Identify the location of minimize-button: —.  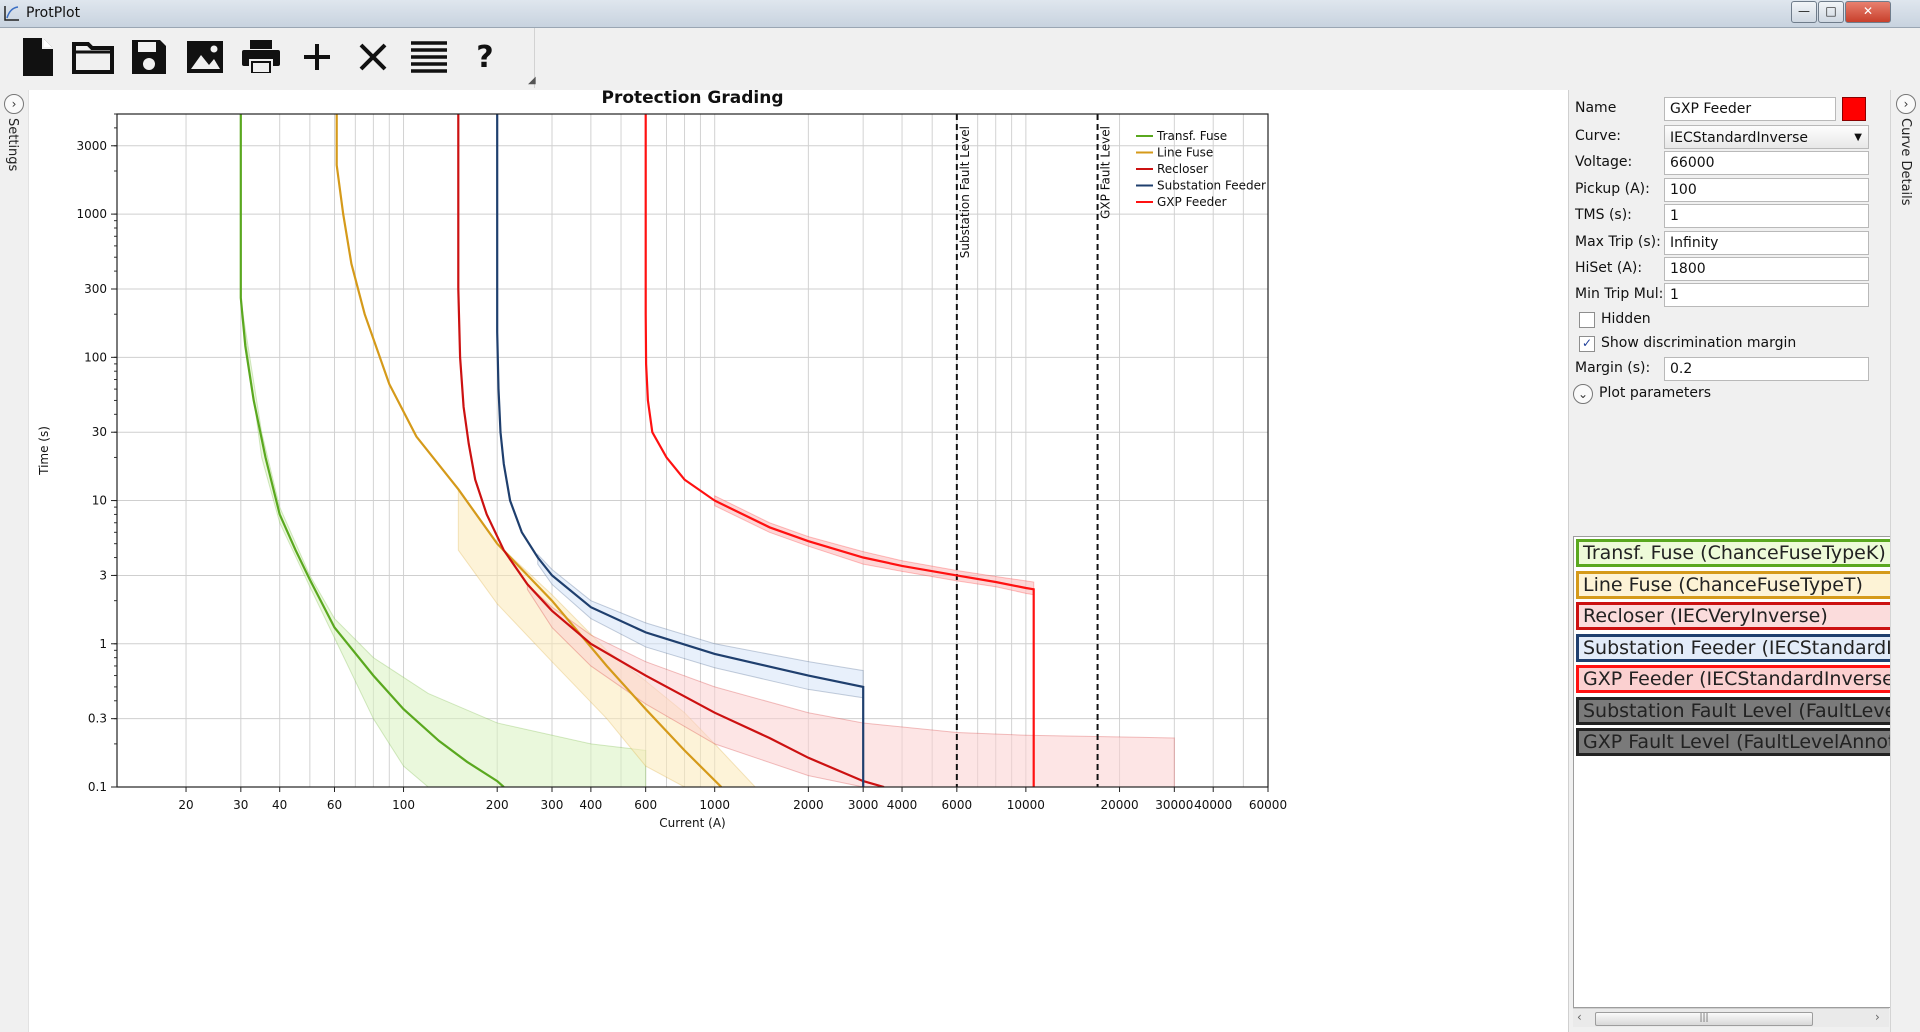
(1804, 12).